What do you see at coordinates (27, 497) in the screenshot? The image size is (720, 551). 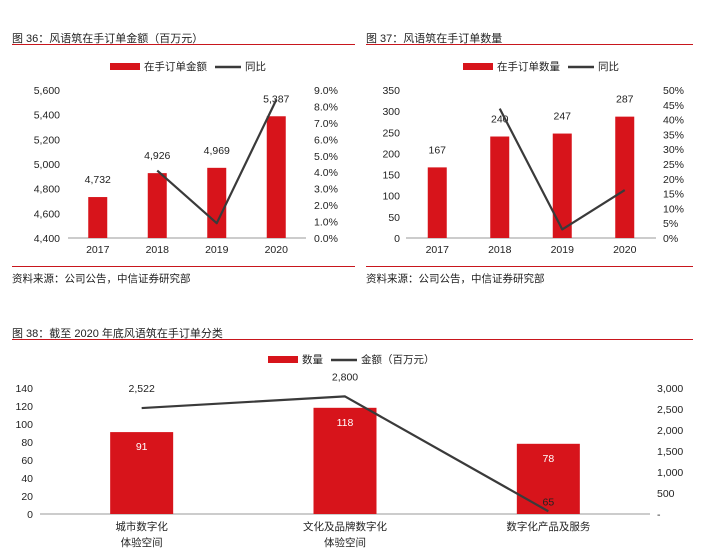 I see `fig38-ytick-label: 20` at bounding box center [27, 497].